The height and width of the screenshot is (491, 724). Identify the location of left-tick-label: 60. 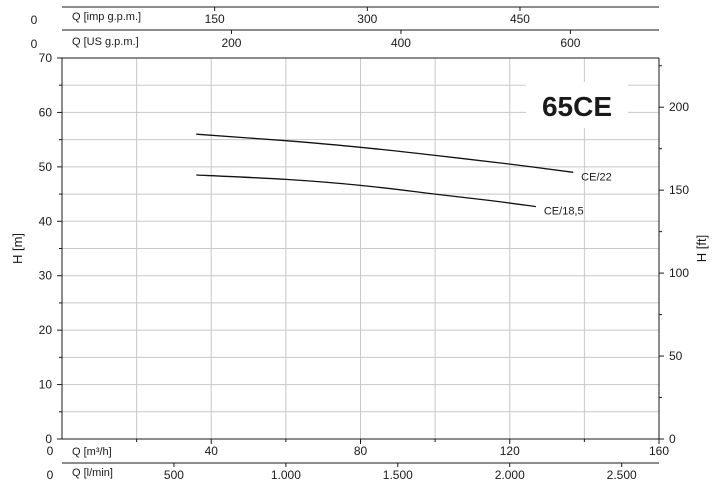
(46, 112).